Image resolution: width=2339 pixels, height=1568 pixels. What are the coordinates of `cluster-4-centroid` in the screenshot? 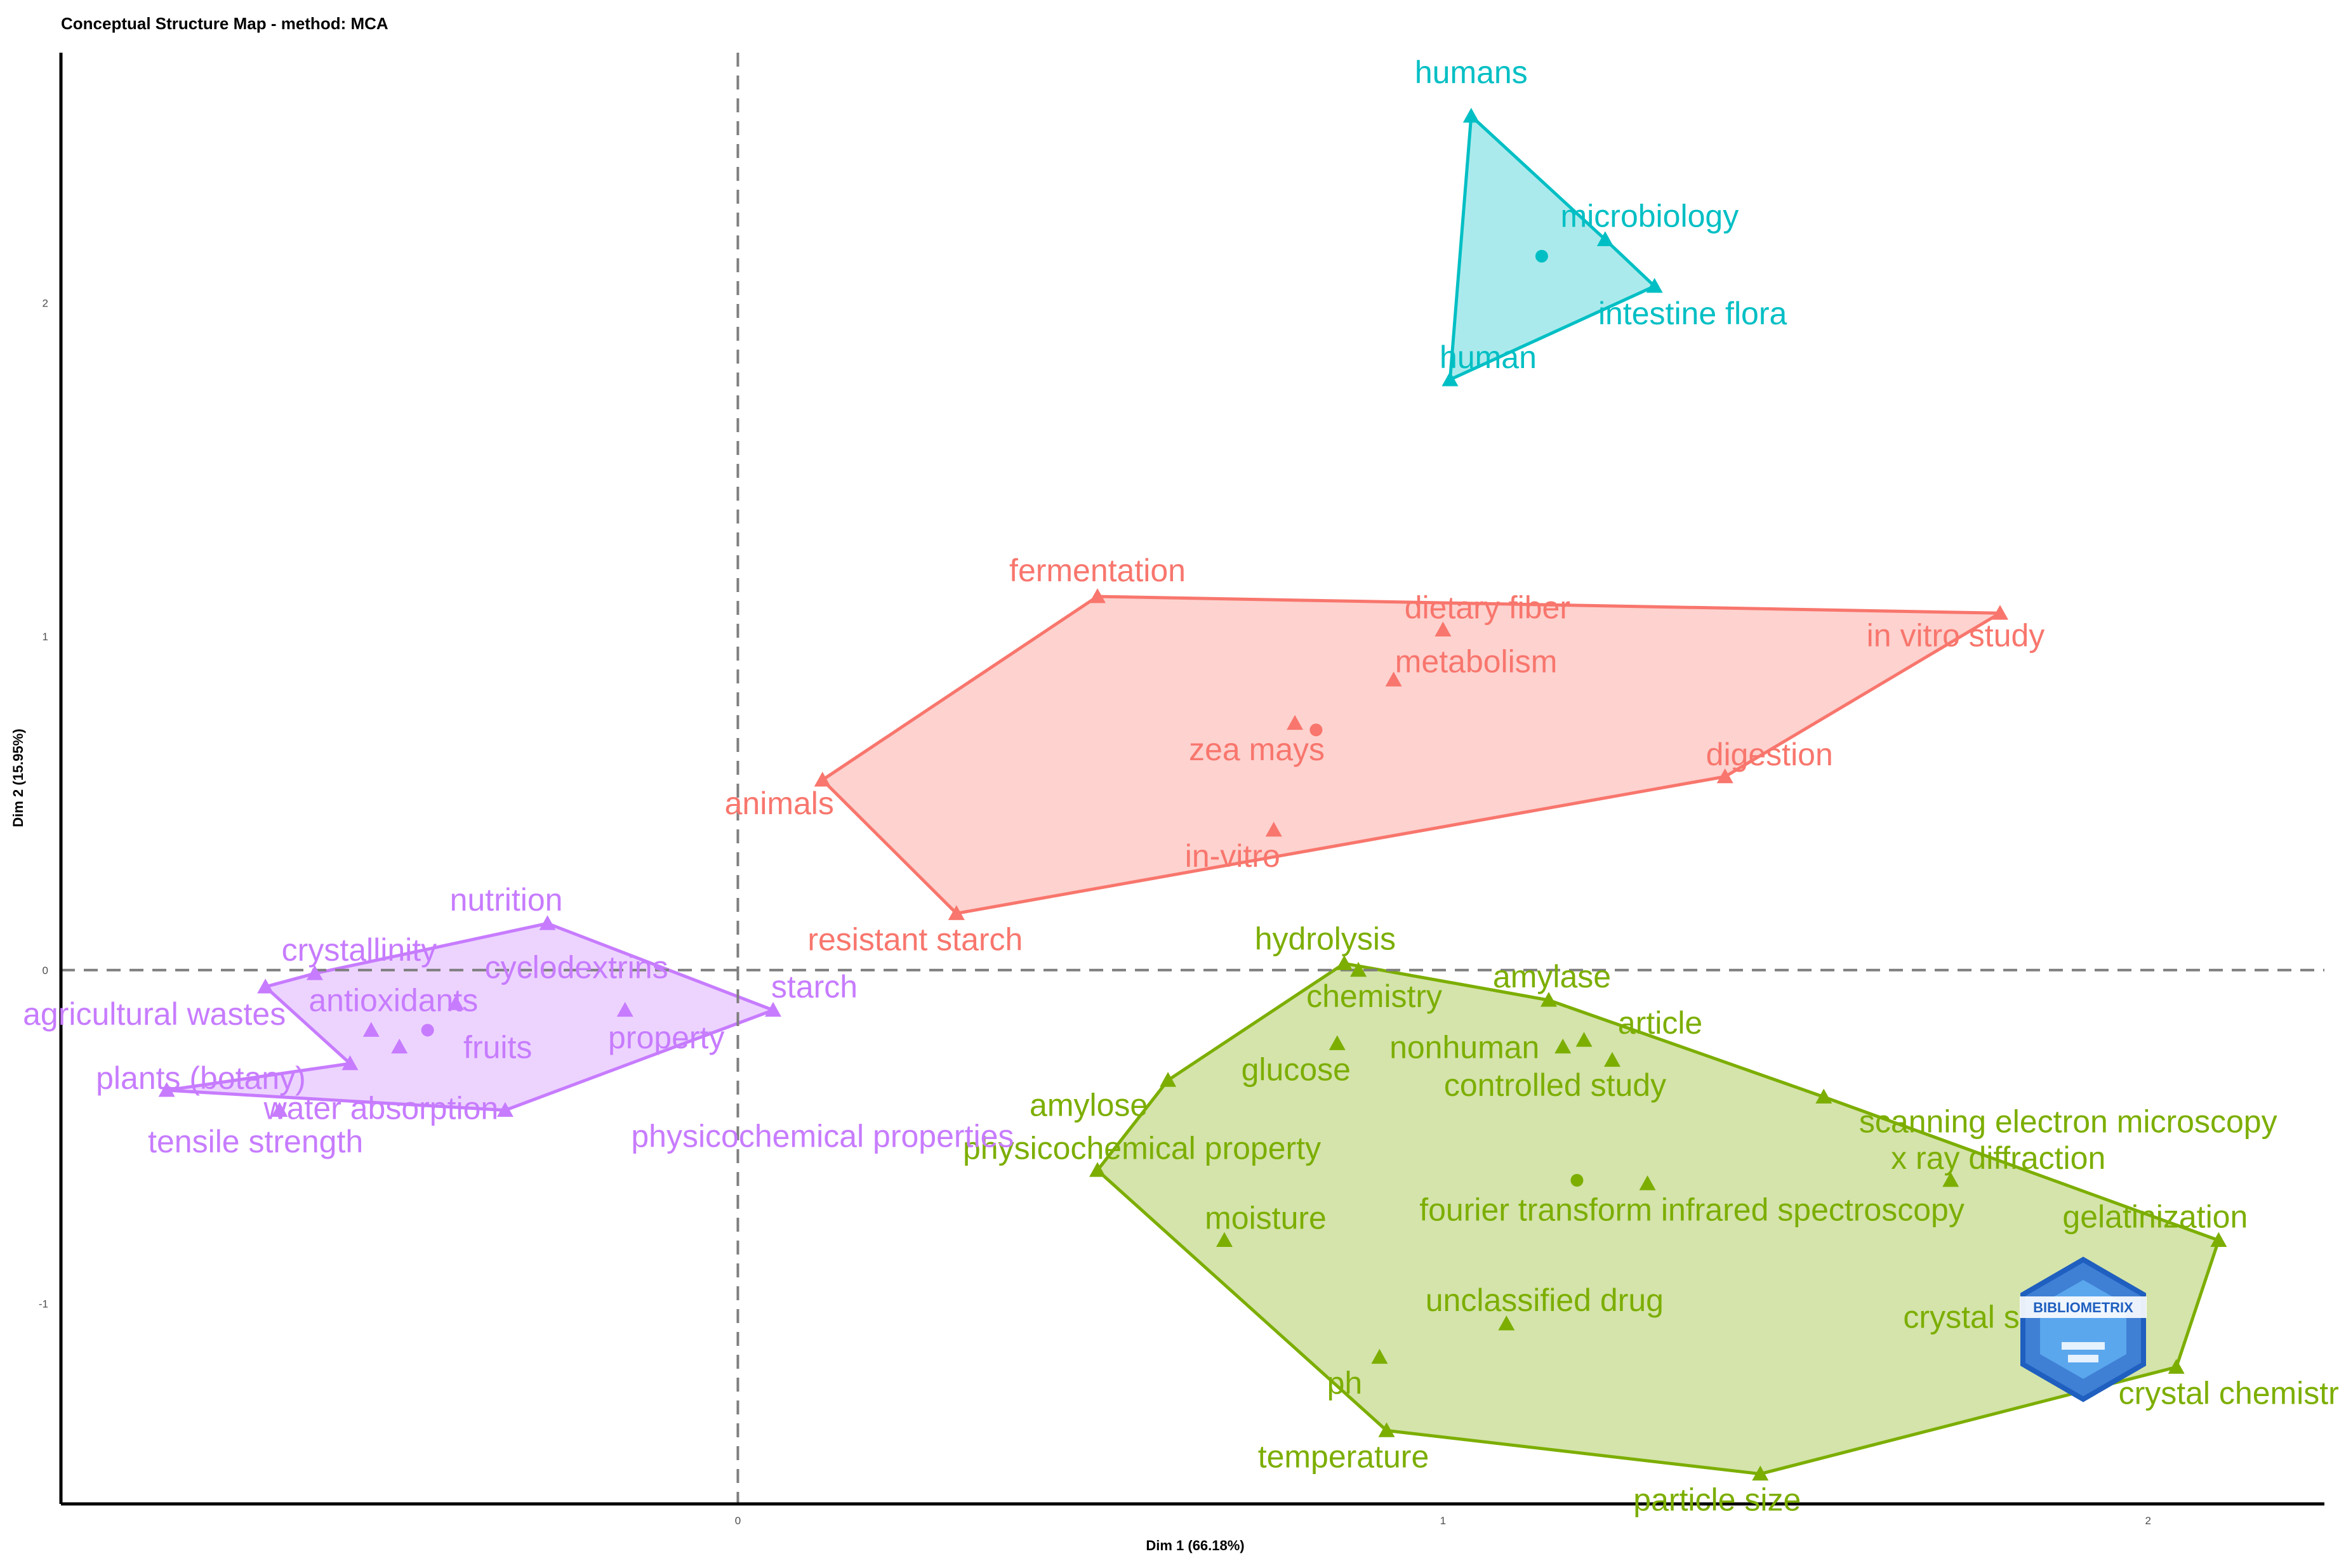 It's located at (427, 1030).